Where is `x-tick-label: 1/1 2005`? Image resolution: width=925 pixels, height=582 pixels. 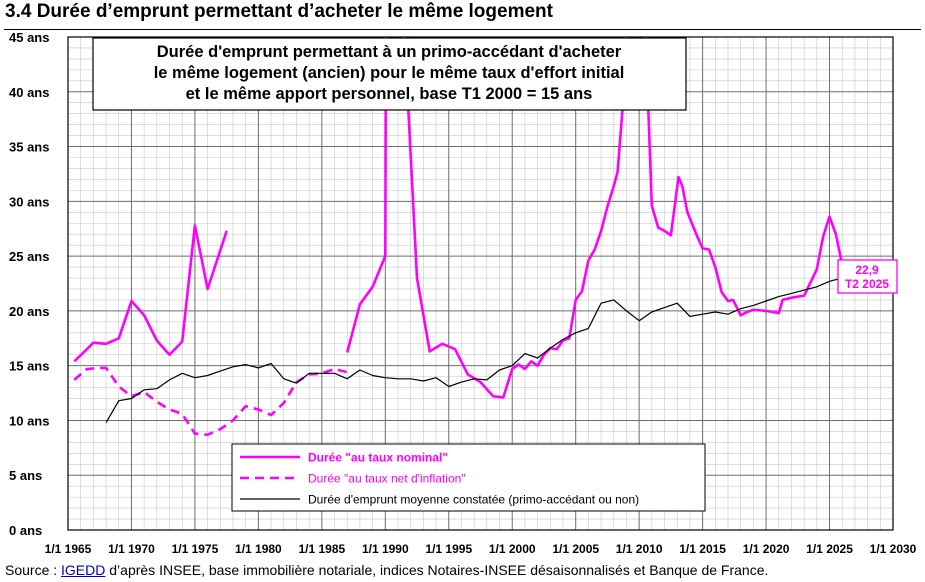 x-tick-label: 1/1 2005 is located at coordinates (575, 549).